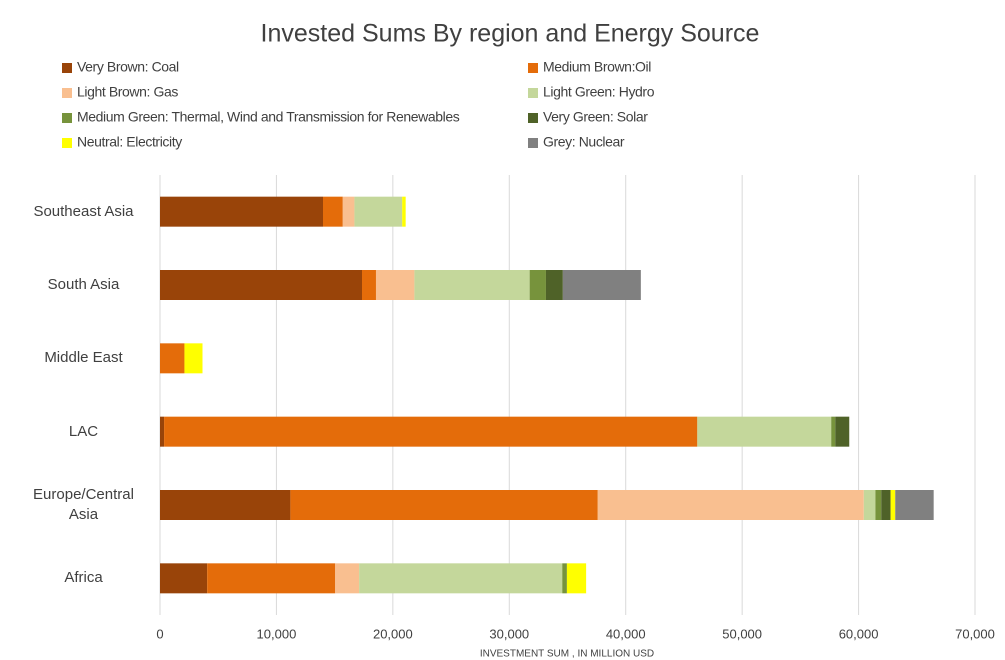 This screenshot has height=660, width=1005. I want to click on y-tick-label: Middle East, so click(83, 358).